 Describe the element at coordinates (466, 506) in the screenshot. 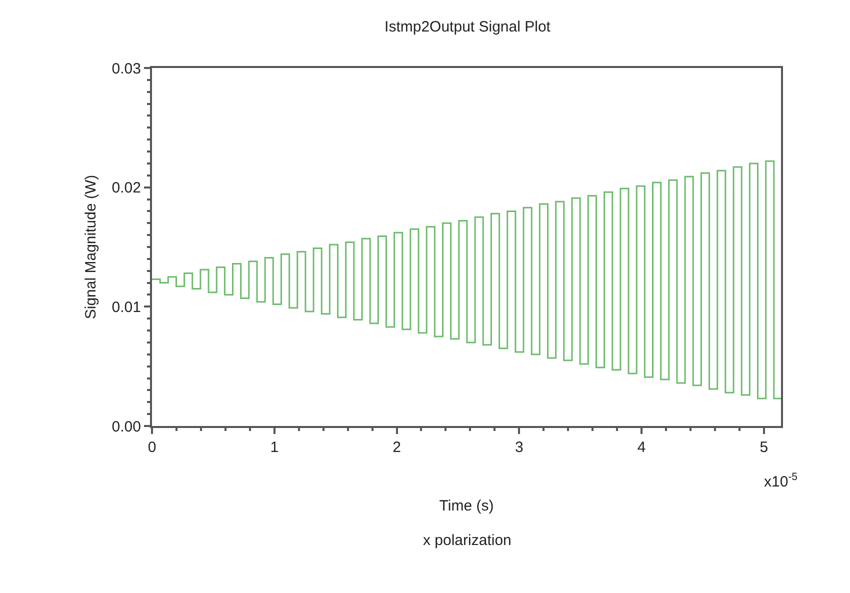

I see `x-axis-title: Time (s)` at that location.